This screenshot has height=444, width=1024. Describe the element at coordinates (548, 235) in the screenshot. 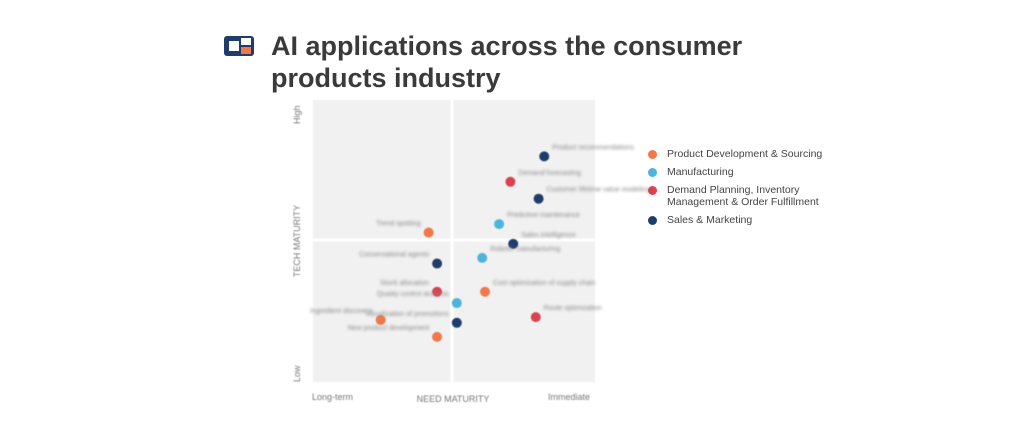

I see `data-point-label: Sales intelligence` at that location.